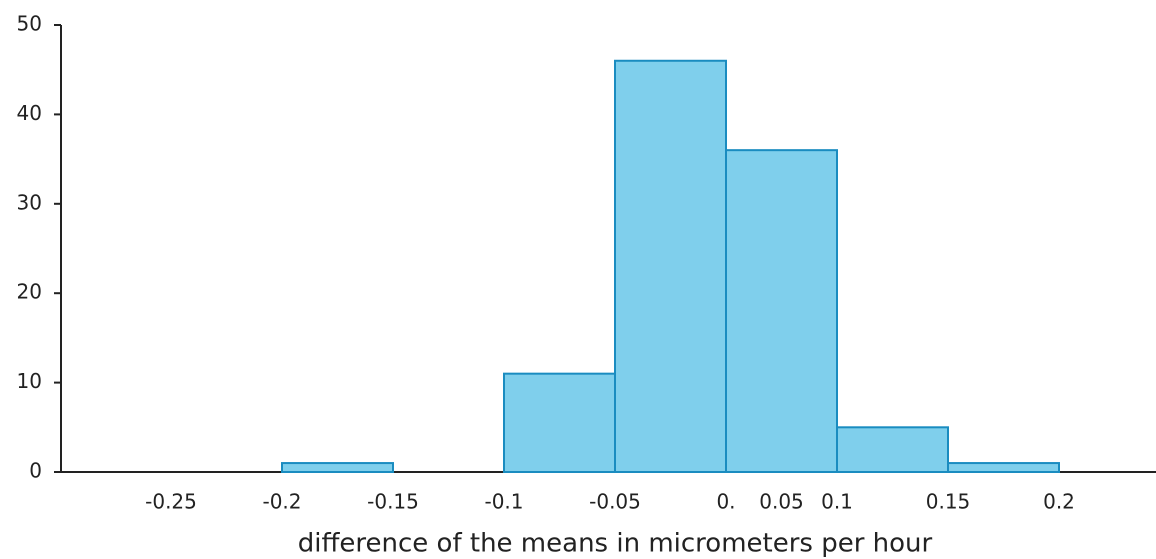 The width and height of the screenshot is (1156, 559). I want to click on x-tick-label: 0.05, so click(781, 502).